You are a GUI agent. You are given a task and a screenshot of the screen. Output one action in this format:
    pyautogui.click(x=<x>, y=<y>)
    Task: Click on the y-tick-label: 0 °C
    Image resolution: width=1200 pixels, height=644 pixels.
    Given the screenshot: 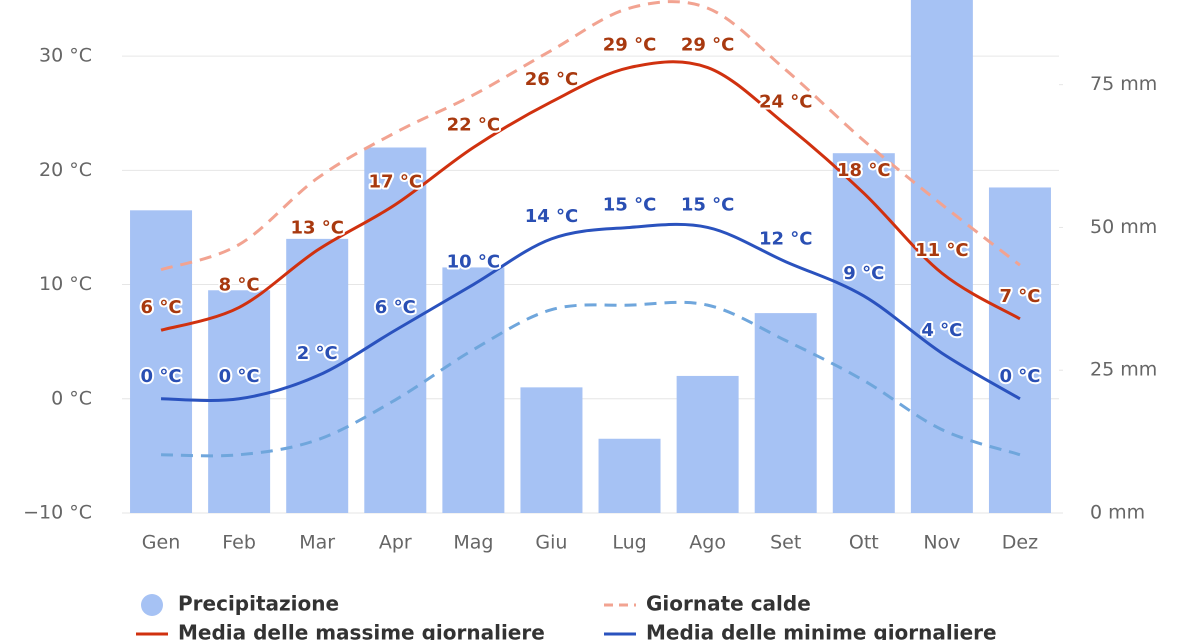 What is the action you would take?
    pyautogui.click(x=71, y=398)
    